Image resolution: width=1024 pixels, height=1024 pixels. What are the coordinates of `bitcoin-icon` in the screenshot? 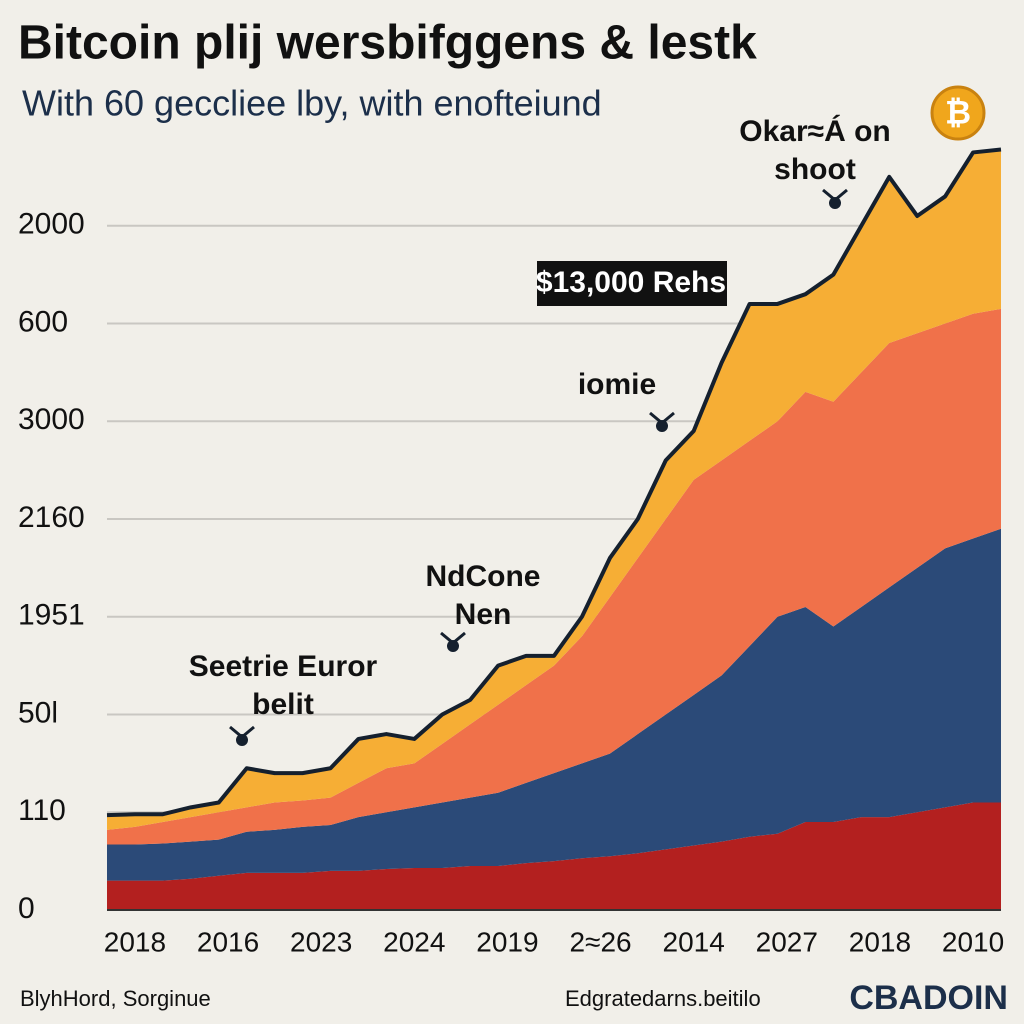 It's located at (958, 113).